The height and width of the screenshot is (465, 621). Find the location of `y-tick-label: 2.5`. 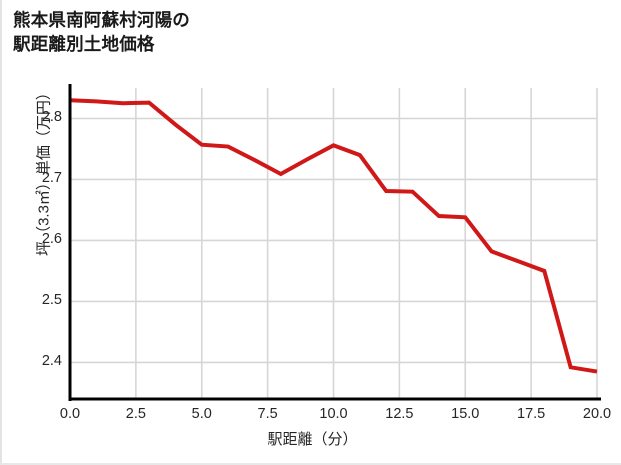

y-tick-label: 2.5 is located at coordinates (51, 300).